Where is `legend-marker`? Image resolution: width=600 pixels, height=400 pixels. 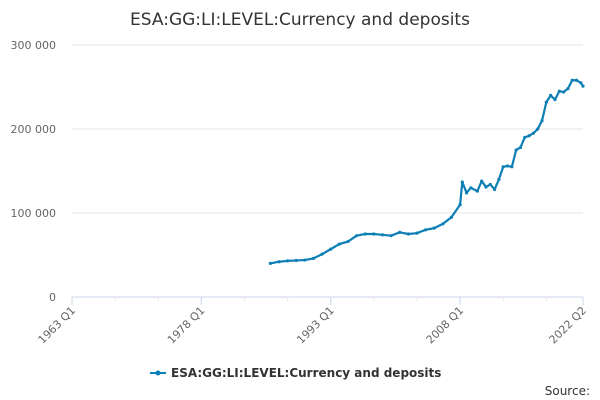 legend-marker is located at coordinates (158, 373).